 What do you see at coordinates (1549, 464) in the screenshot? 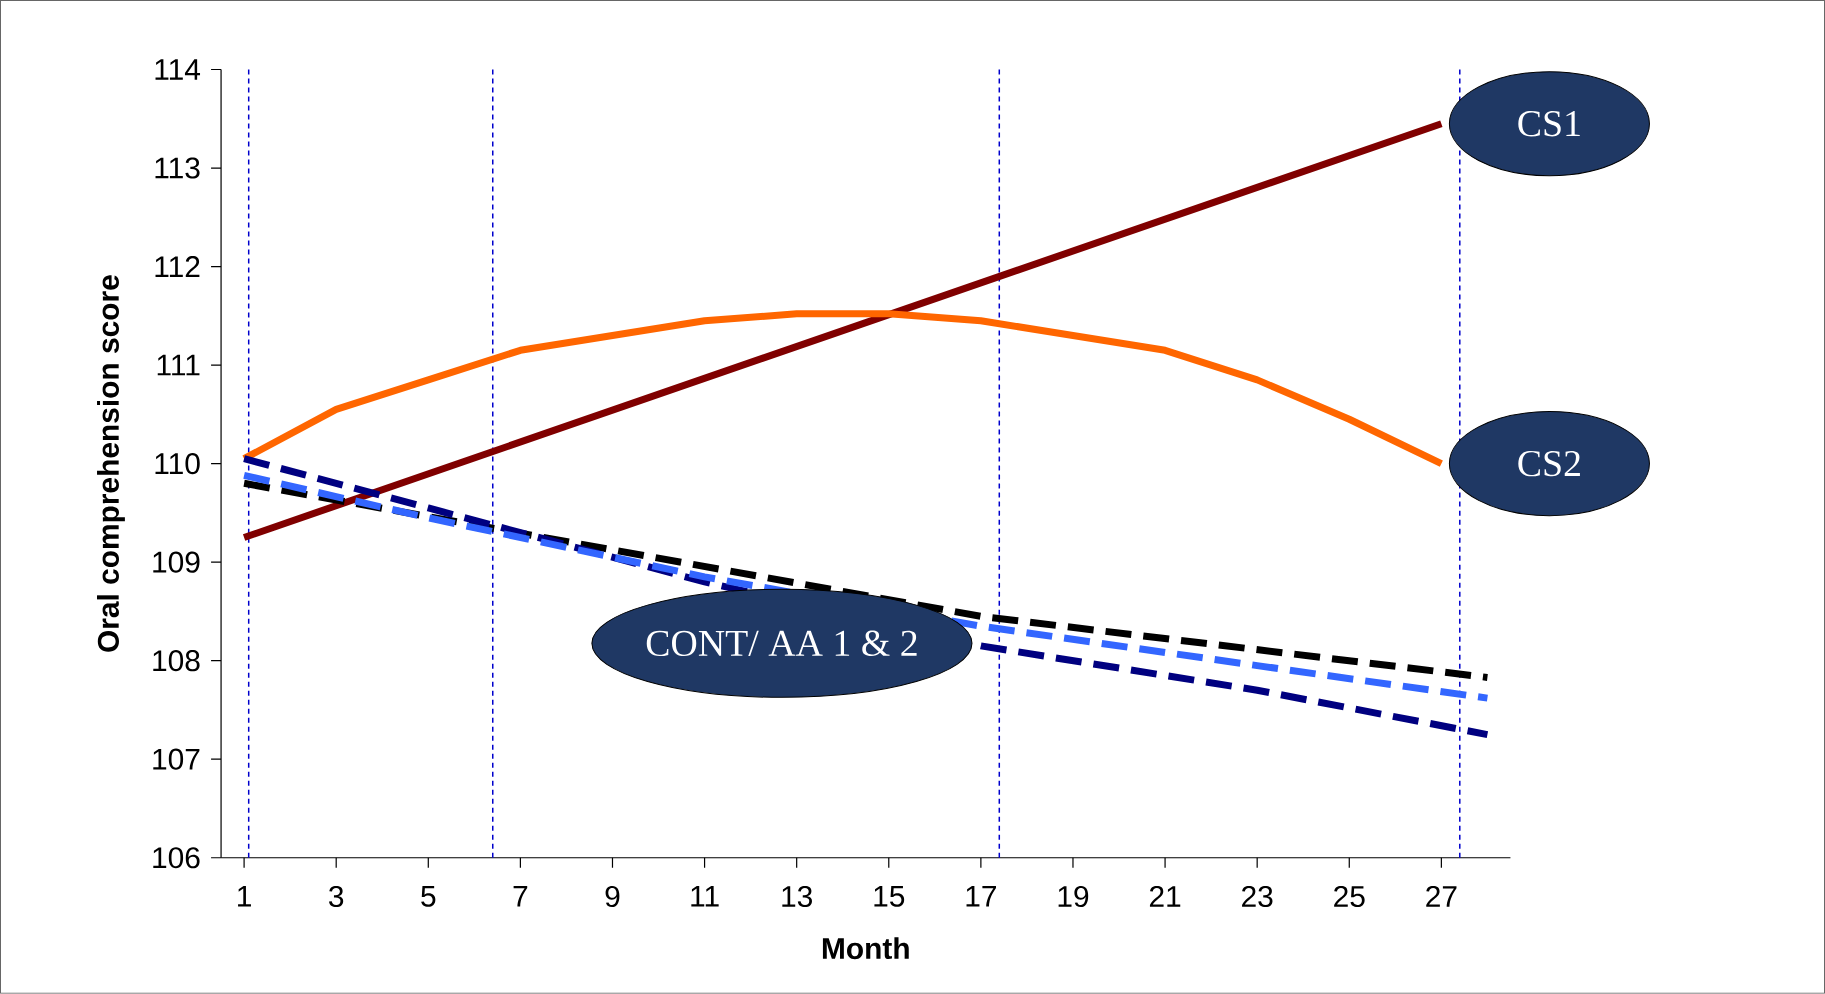
I see `annotation: CS2` at bounding box center [1549, 464].